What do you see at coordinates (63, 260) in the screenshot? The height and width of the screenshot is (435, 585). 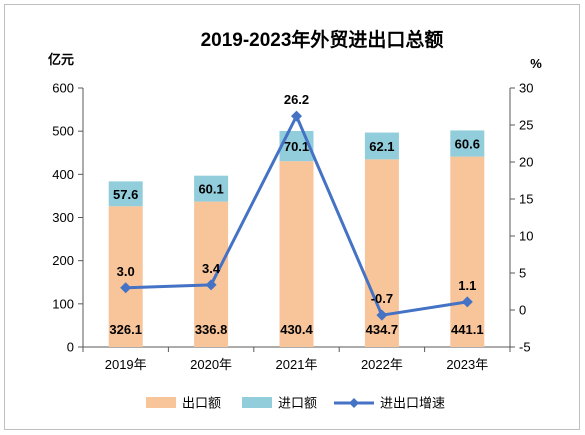 I see `left-tick-label: 200` at bounding box center [63, 260].